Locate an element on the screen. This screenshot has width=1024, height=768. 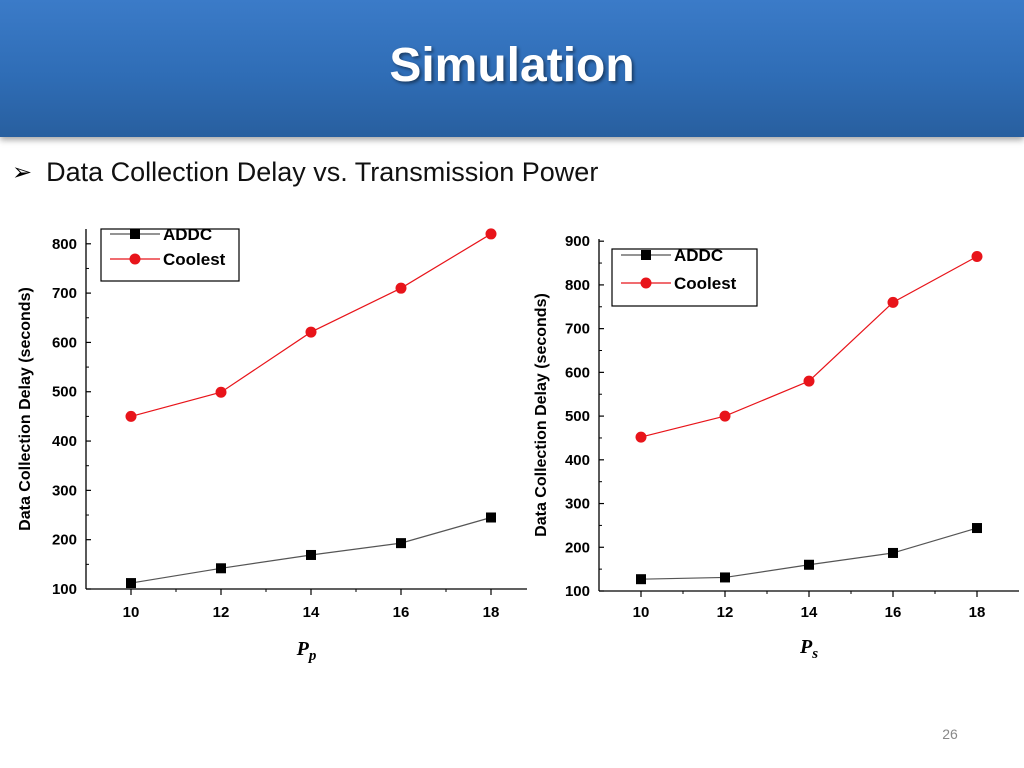
x-axis-label: Ps is located at coordinates (808, 649).